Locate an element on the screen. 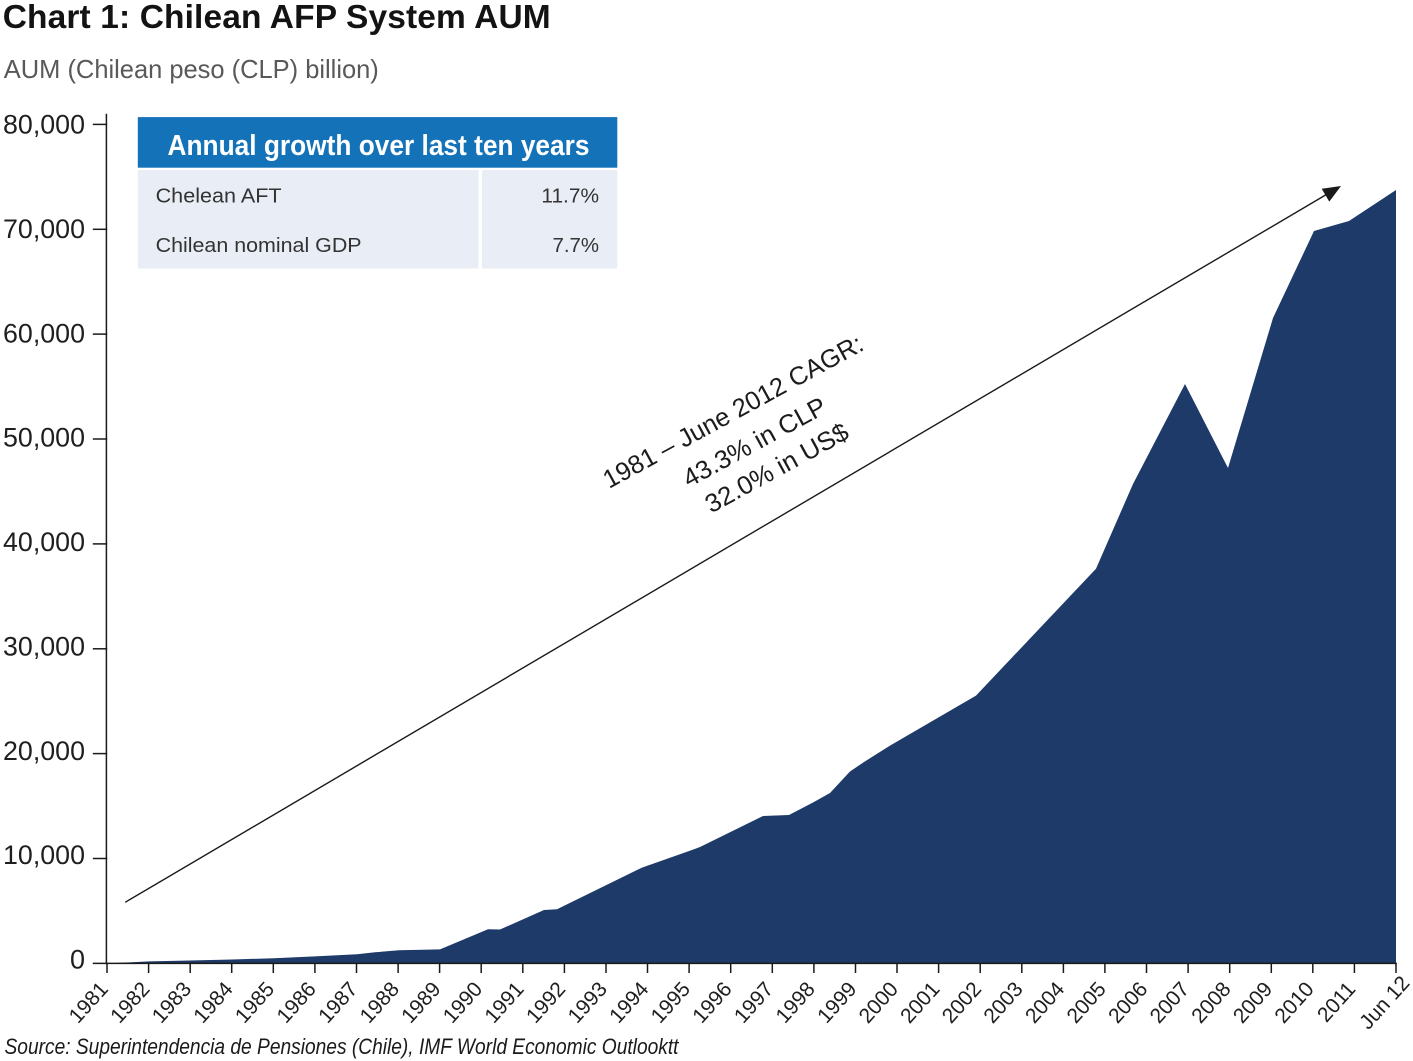  svg-text: 30,000 is located at coordinates (44, 647).